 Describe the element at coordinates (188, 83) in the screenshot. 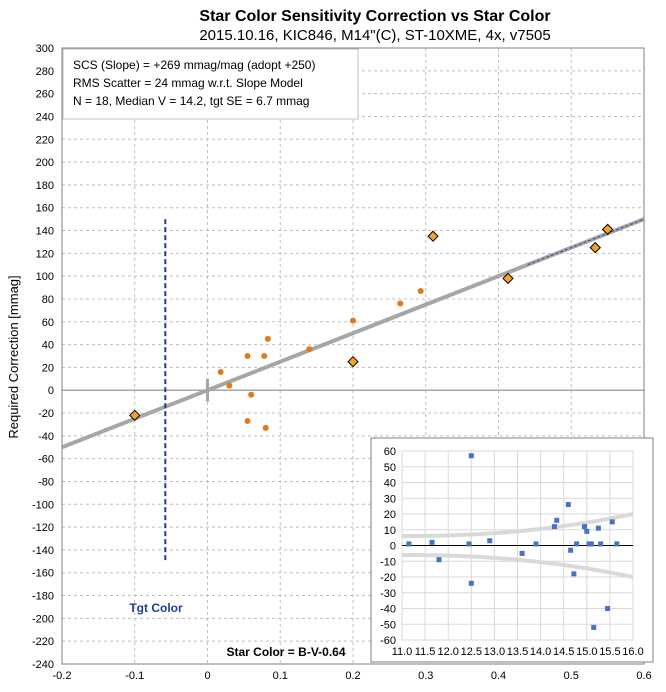

I see `annotation-line-2: RMS Scatter = 24 mmag w.r.t. Slope Model` at that location.